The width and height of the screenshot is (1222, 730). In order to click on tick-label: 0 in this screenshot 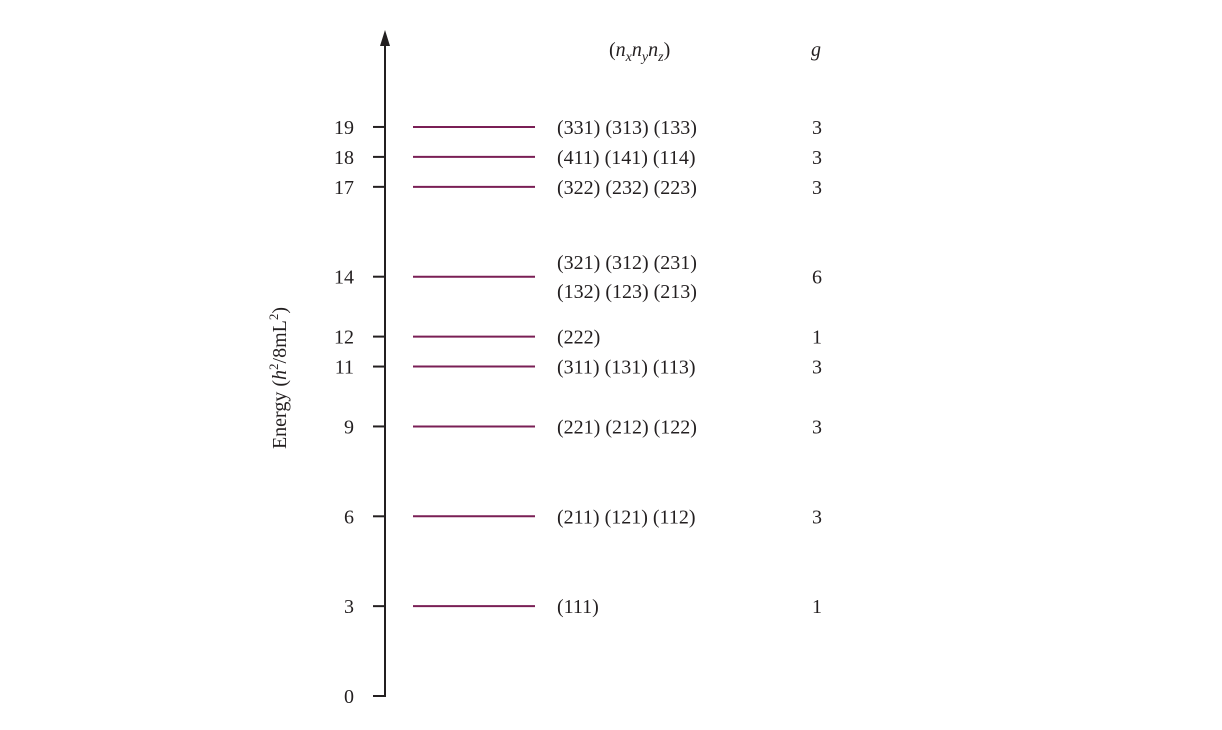, I will do `click(349, 697)`.